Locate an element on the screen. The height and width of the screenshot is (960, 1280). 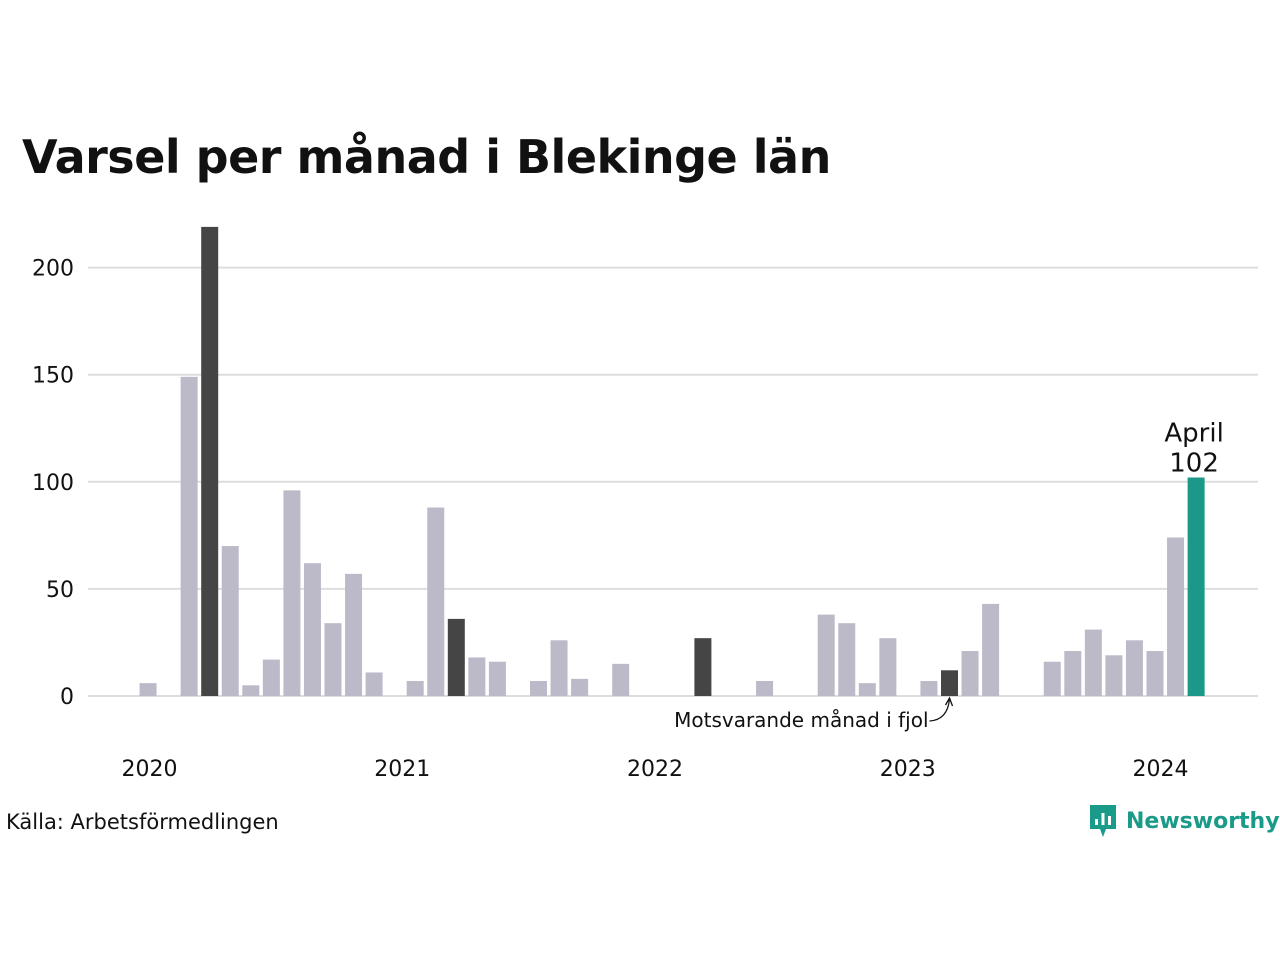
source-note: Källa: Arbetsförmedlingen is located at coordinates (142, 822).